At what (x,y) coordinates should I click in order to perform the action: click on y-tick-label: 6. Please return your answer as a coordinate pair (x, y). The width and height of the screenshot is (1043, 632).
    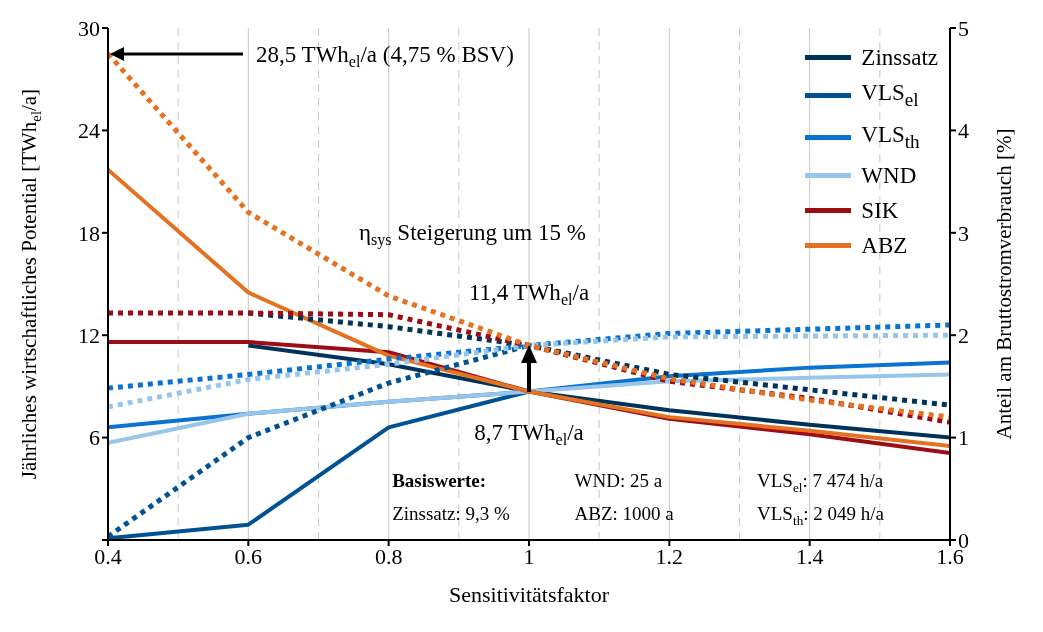
    Looking at the image, I should click on (94, 438).